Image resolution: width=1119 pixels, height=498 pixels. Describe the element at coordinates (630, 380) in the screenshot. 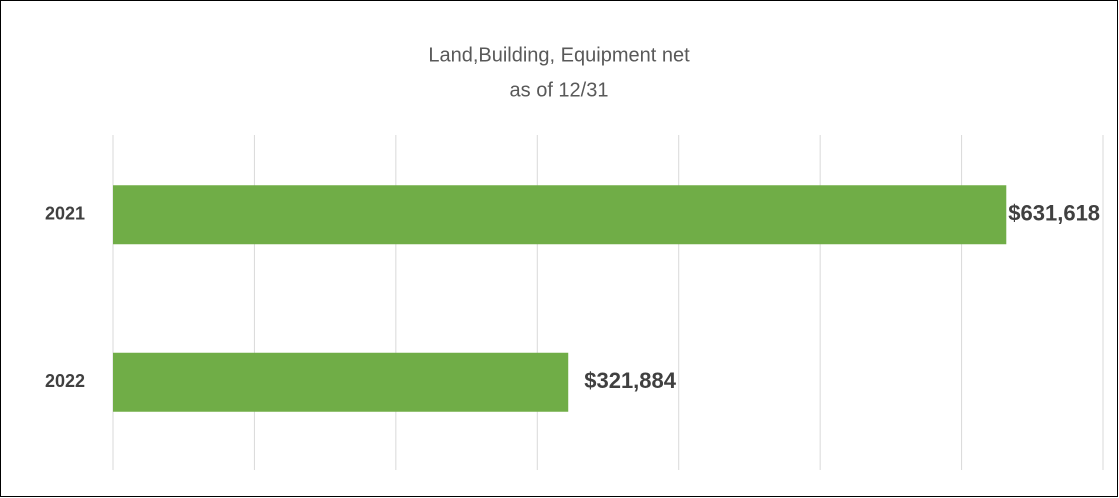

I see `data-label: $321,884` at that location.